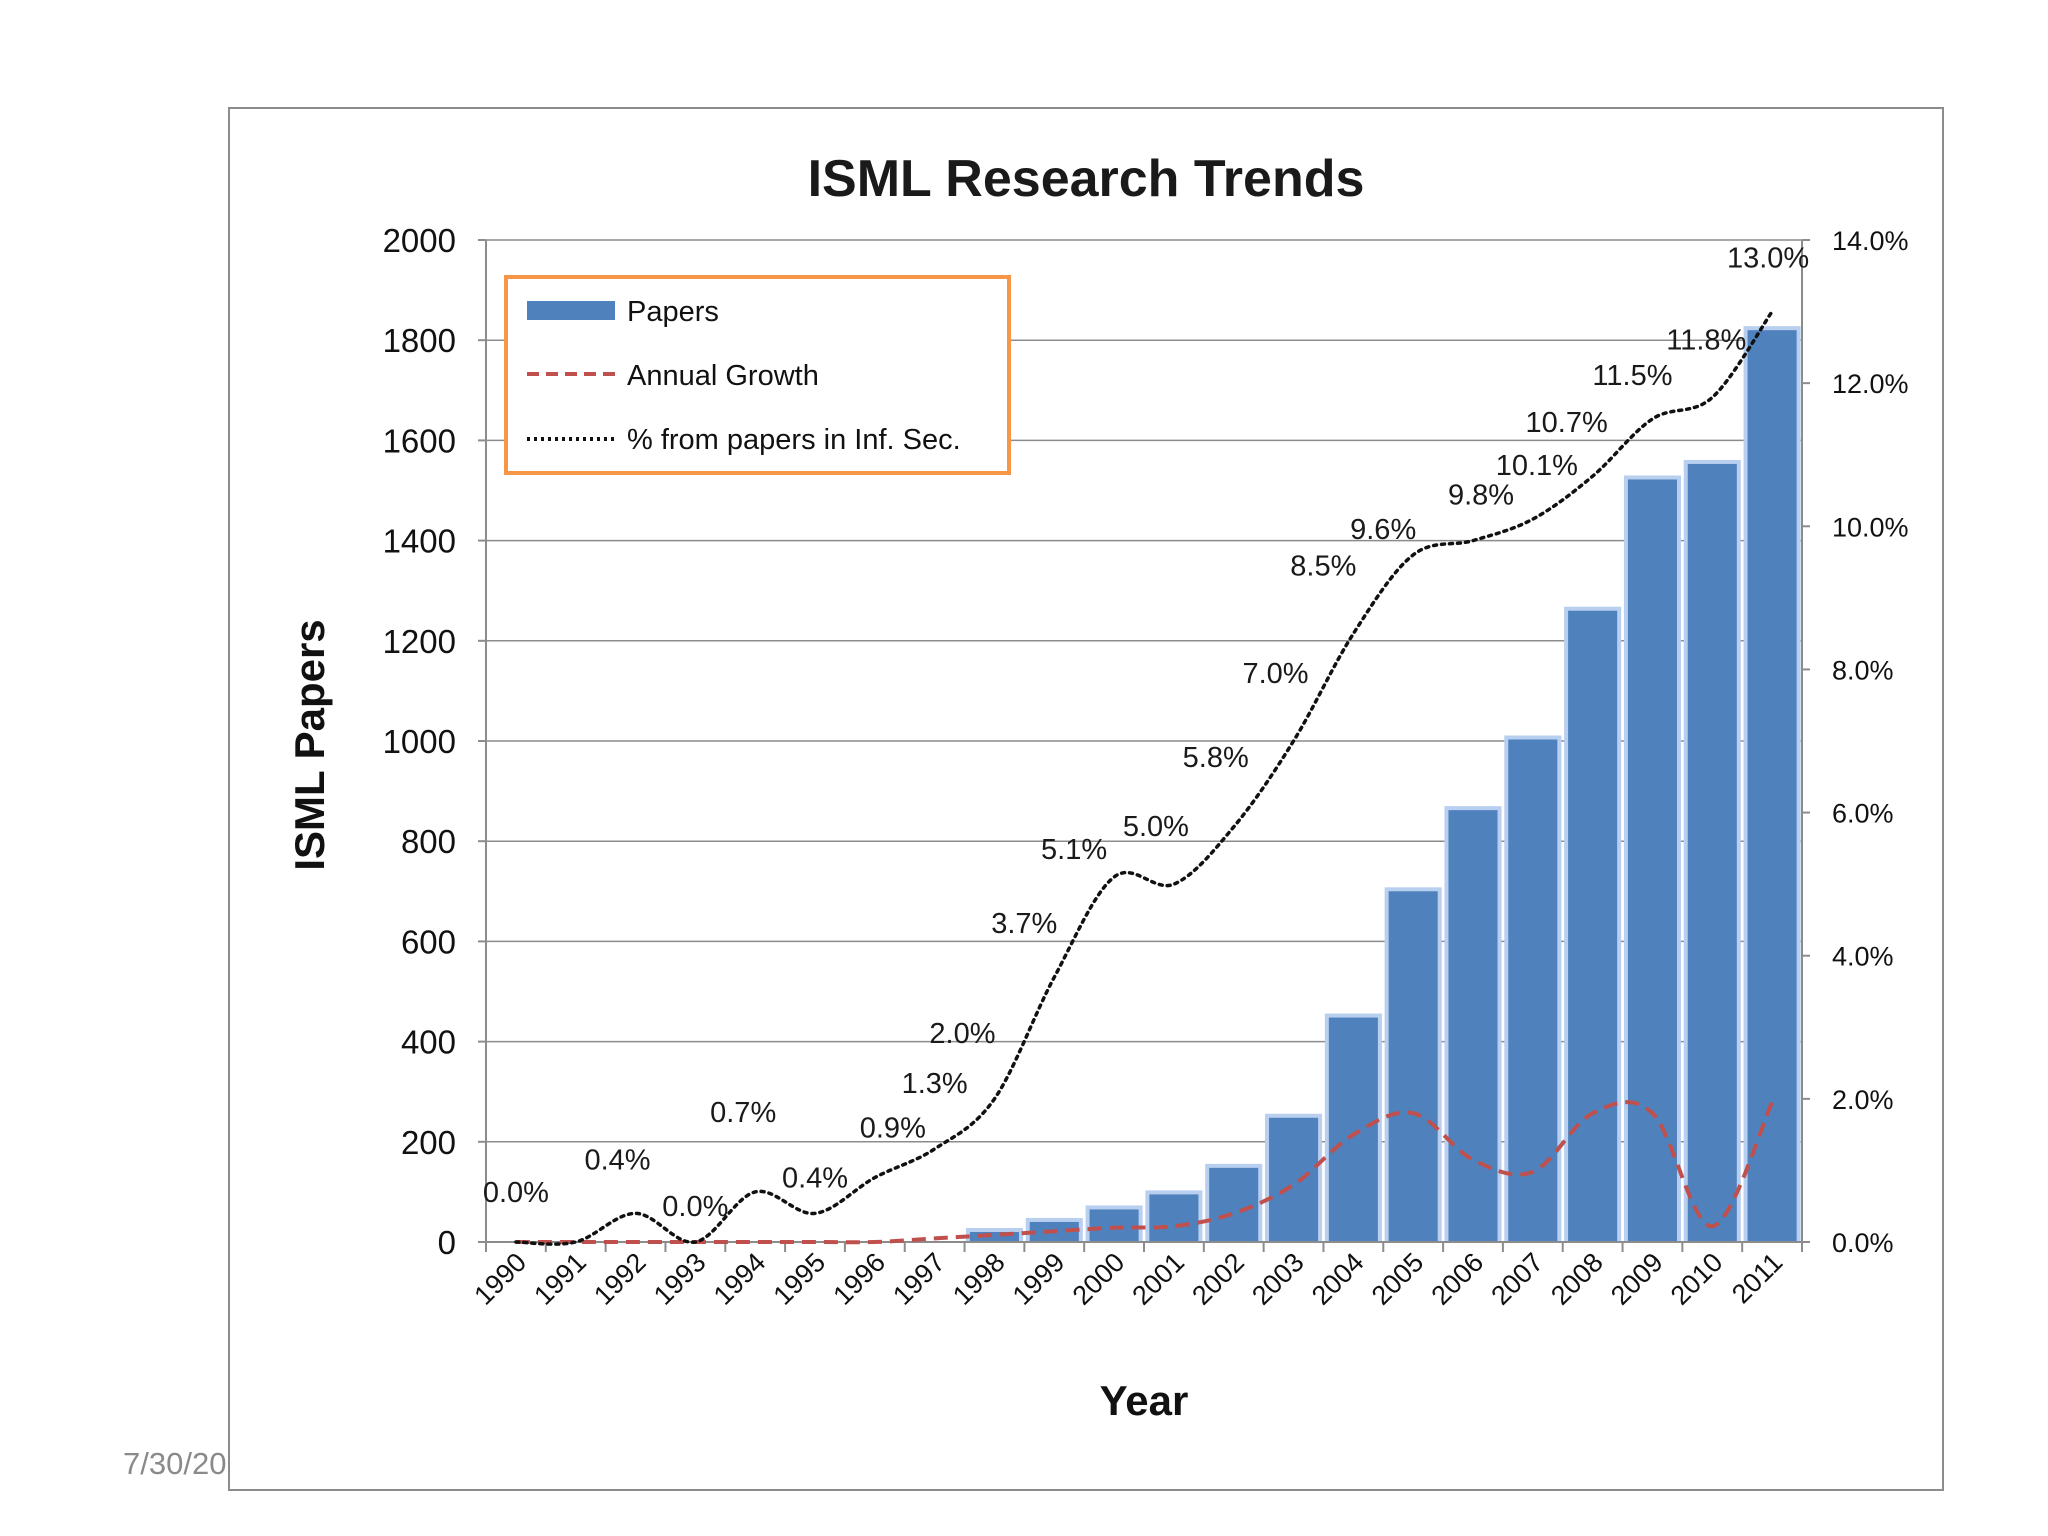 The width and height of the screenshot is (2048, 1536). What do you see at coordinates (1637, 1279) in the screenshot?
I see `x-tick-label: 2009` at bounding box center [1637, 1279].